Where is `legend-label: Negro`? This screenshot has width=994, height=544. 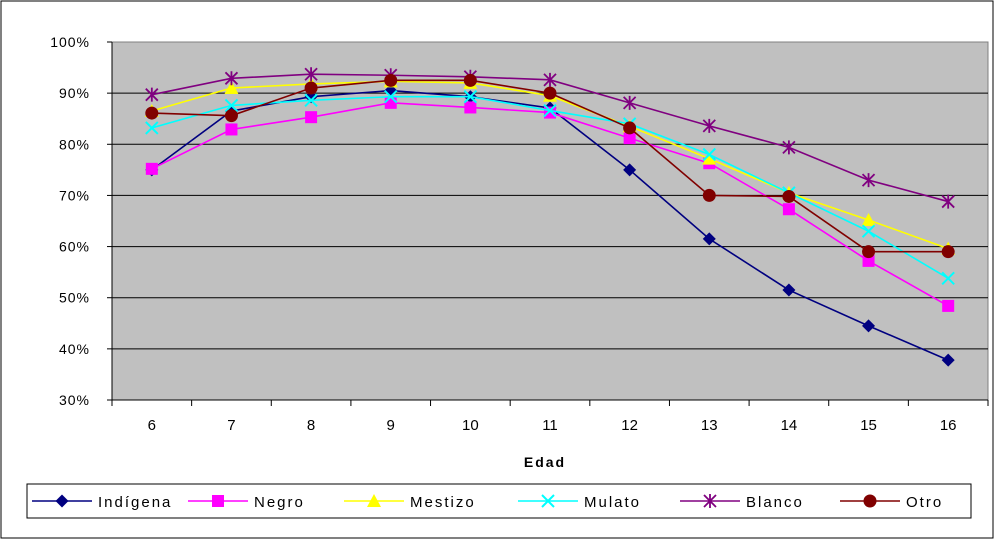
legend-label: Negro is located at coordinates (279, 502).